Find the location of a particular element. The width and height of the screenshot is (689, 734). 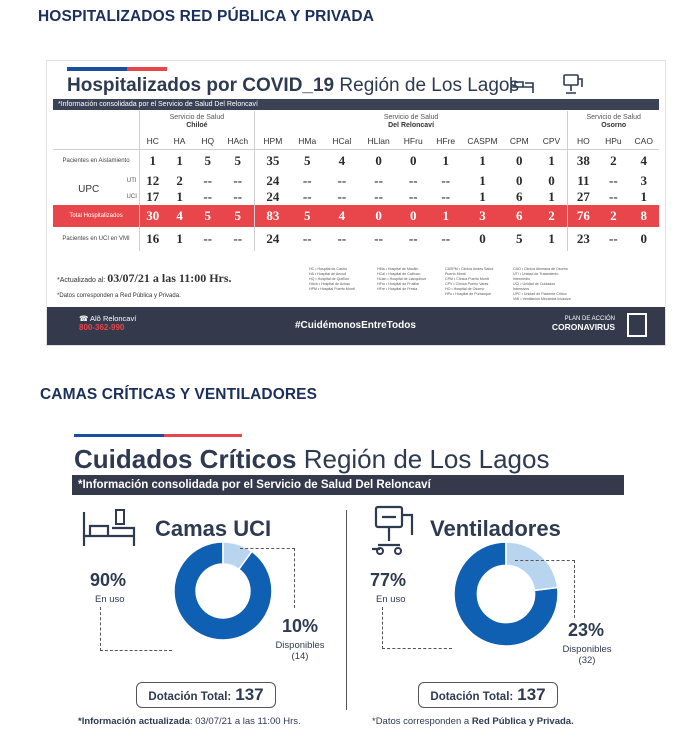

col-header-hfru: HFru is located at coordinates (413, 141).